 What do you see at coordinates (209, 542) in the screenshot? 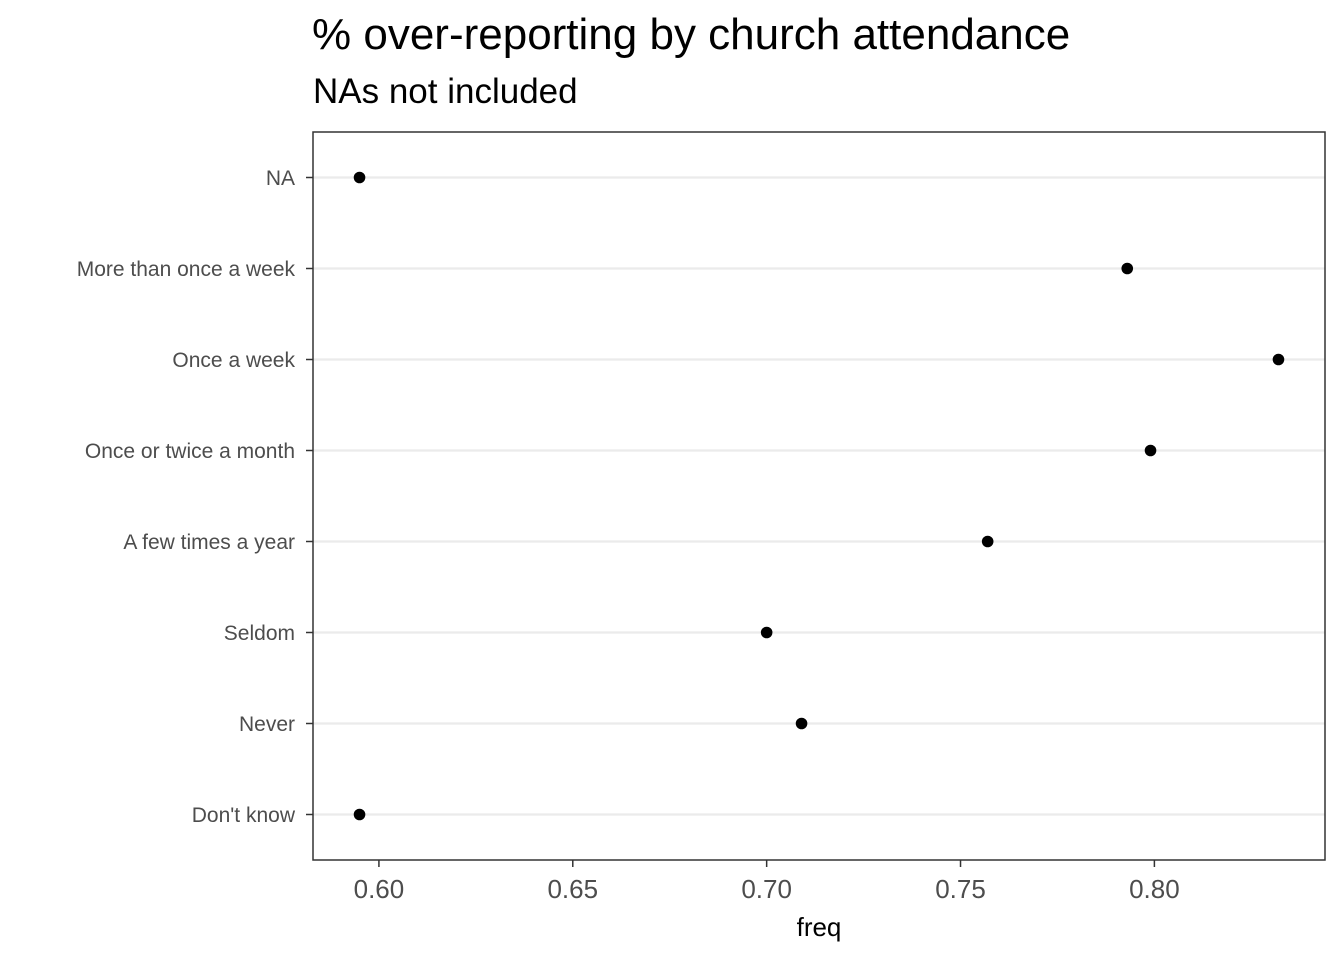
I see `y-tick-label: A few times a year` at bounding box center [209, 542].